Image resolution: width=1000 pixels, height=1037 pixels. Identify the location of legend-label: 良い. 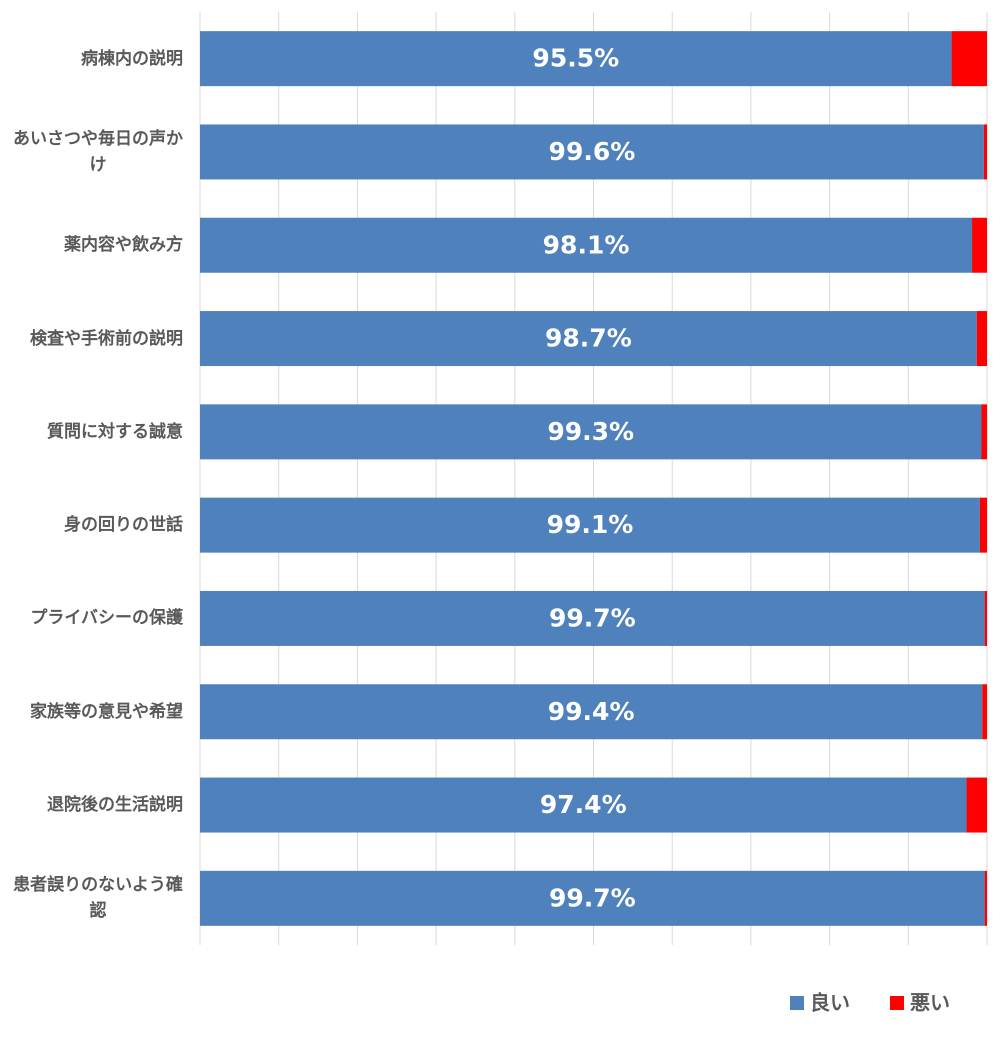
(830, 1003).